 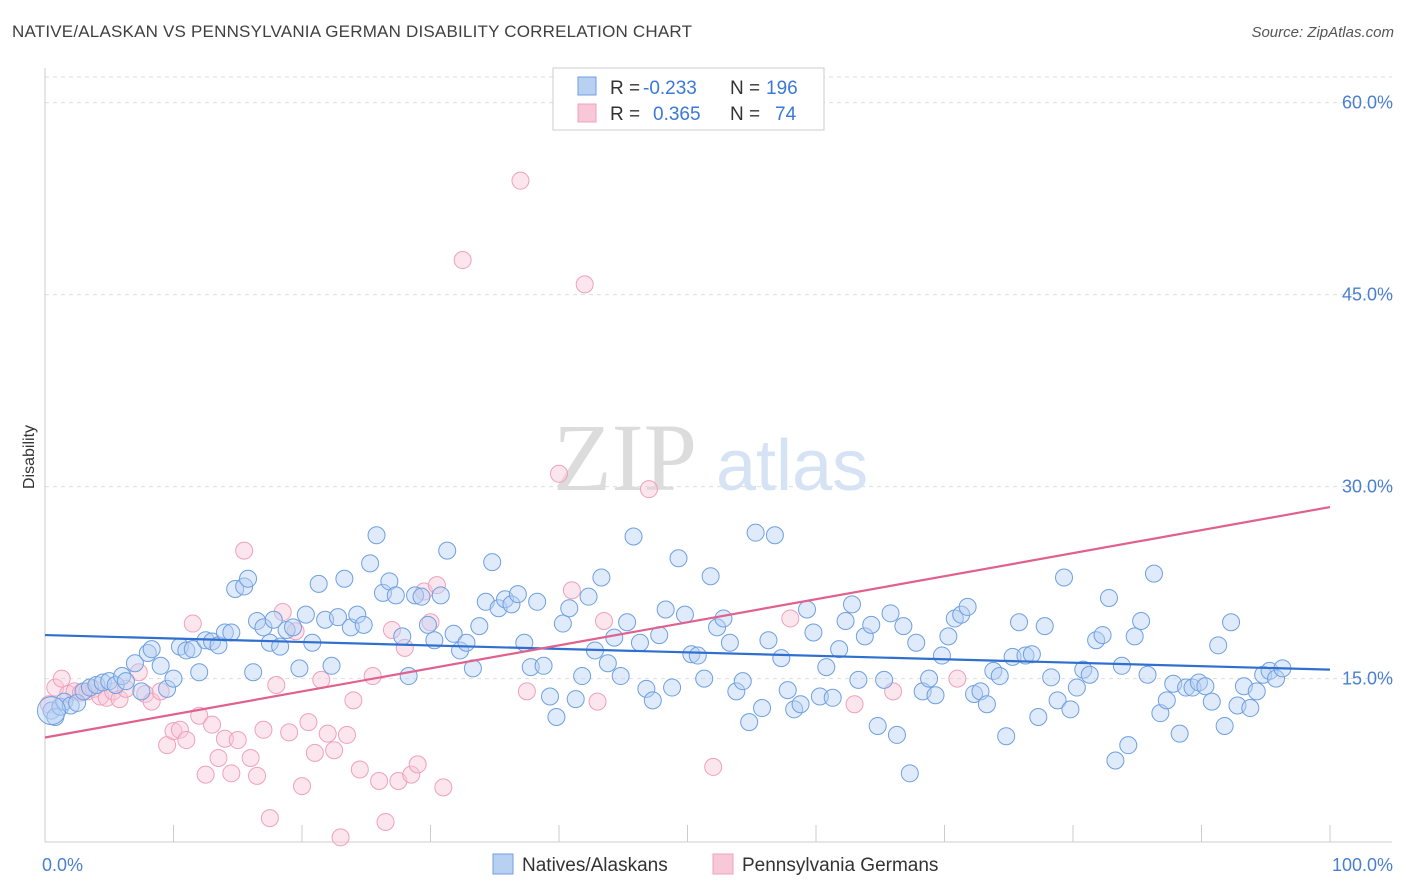 I want to click on watermark: ZIP atlas, so click(x=710, y=457).